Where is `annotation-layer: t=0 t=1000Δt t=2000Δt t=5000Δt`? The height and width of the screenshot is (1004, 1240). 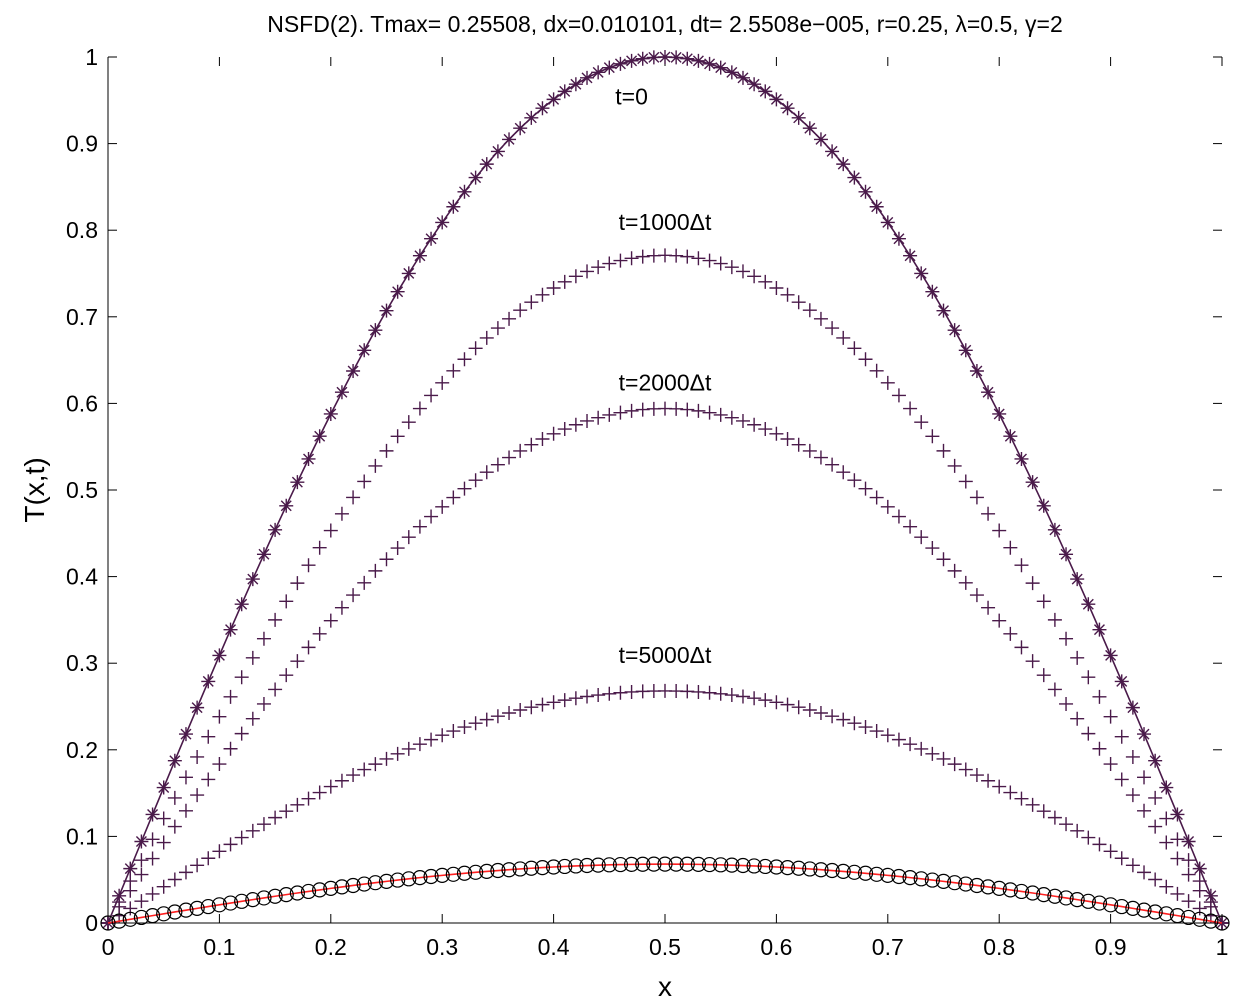 annotation-layer: t=0 t=1000Δt t=2000Δt t=5000Δt is located at coordinates (663, 376).